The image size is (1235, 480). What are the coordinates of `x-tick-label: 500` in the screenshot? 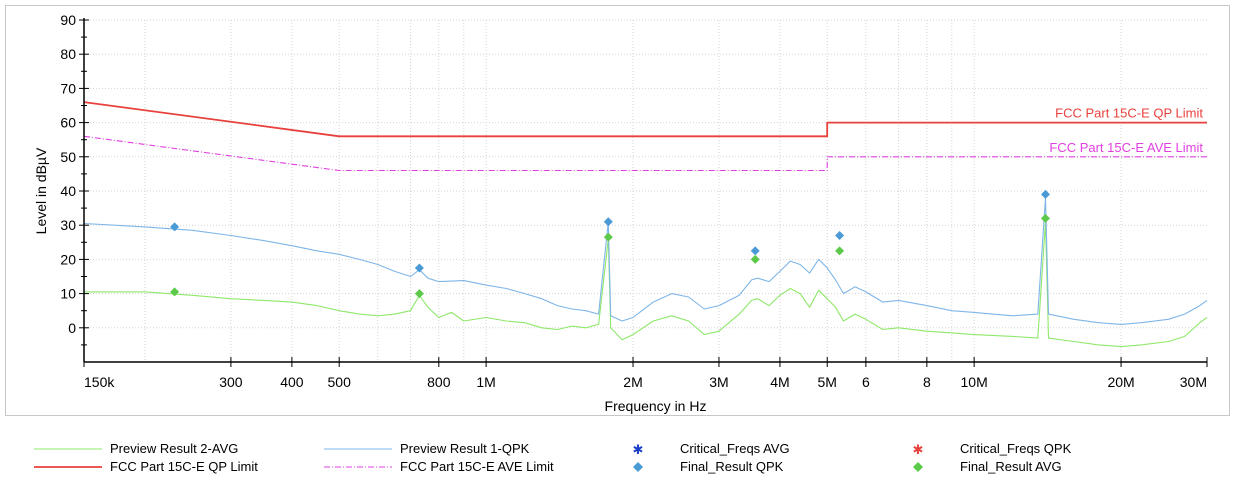 It's located at (340, 382).